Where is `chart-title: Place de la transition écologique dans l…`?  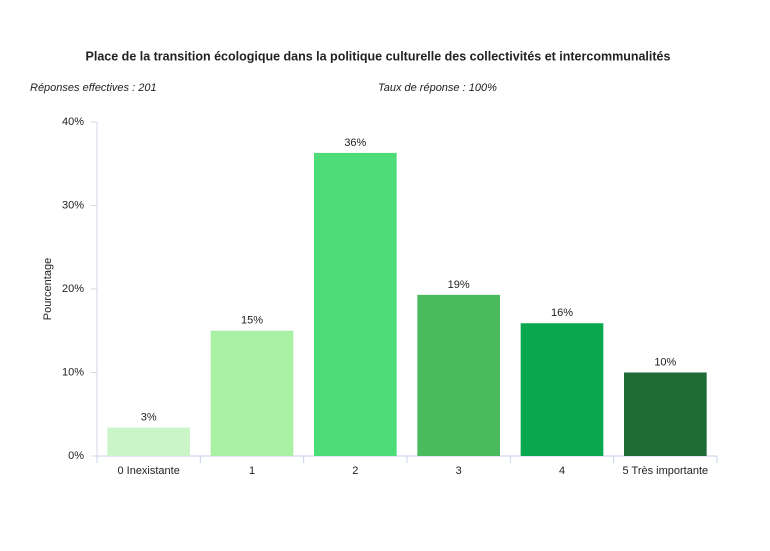
chart-title: Place de la transition écologique dans l… is located at coordinates (378, 56).